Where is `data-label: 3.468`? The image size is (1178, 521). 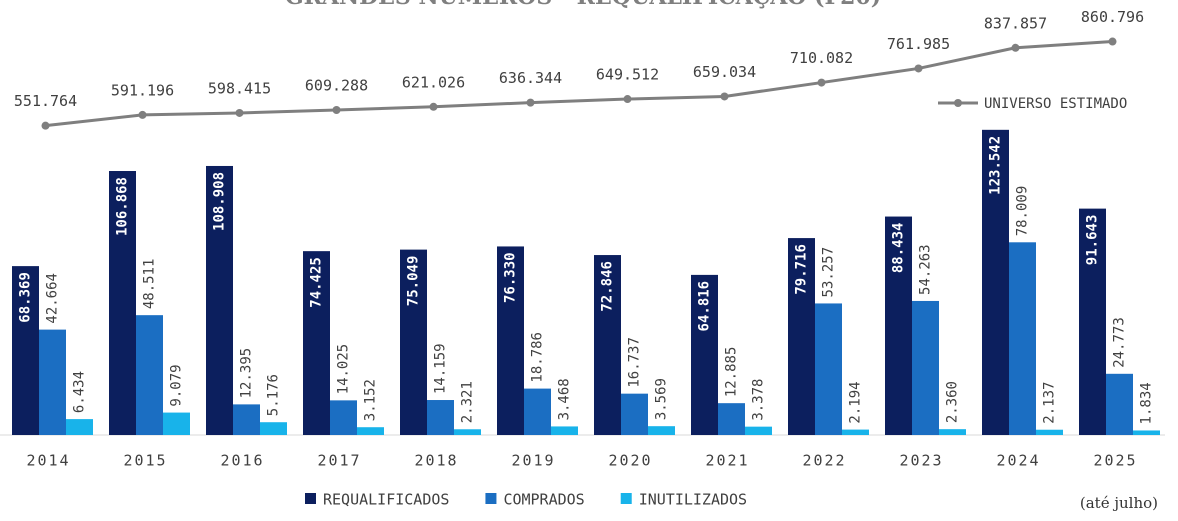
data-label: 3.468 is located at coordinates (565, 399).